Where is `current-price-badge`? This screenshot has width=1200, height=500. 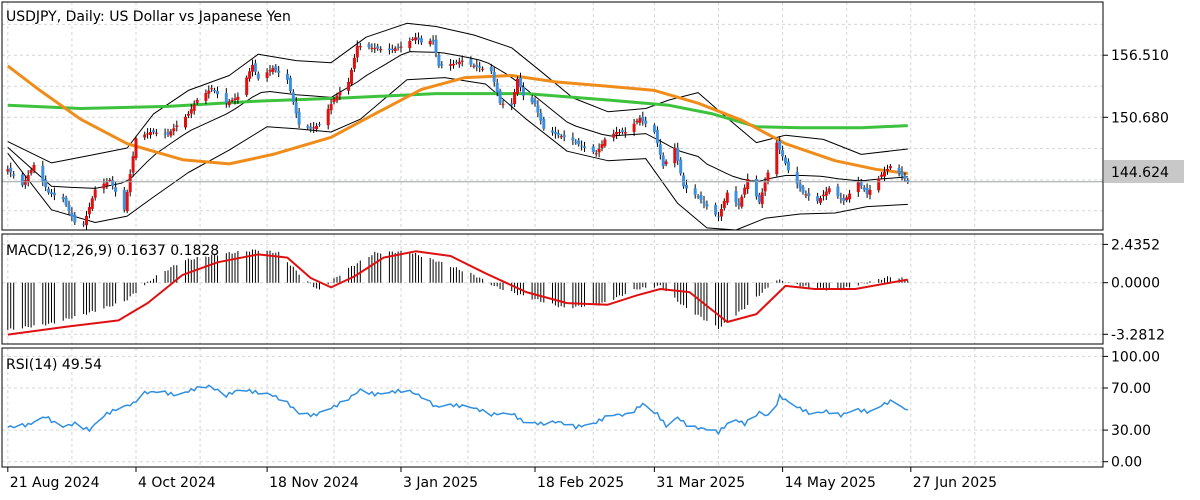
current-price-badge is located at coordinates (1144, 171).